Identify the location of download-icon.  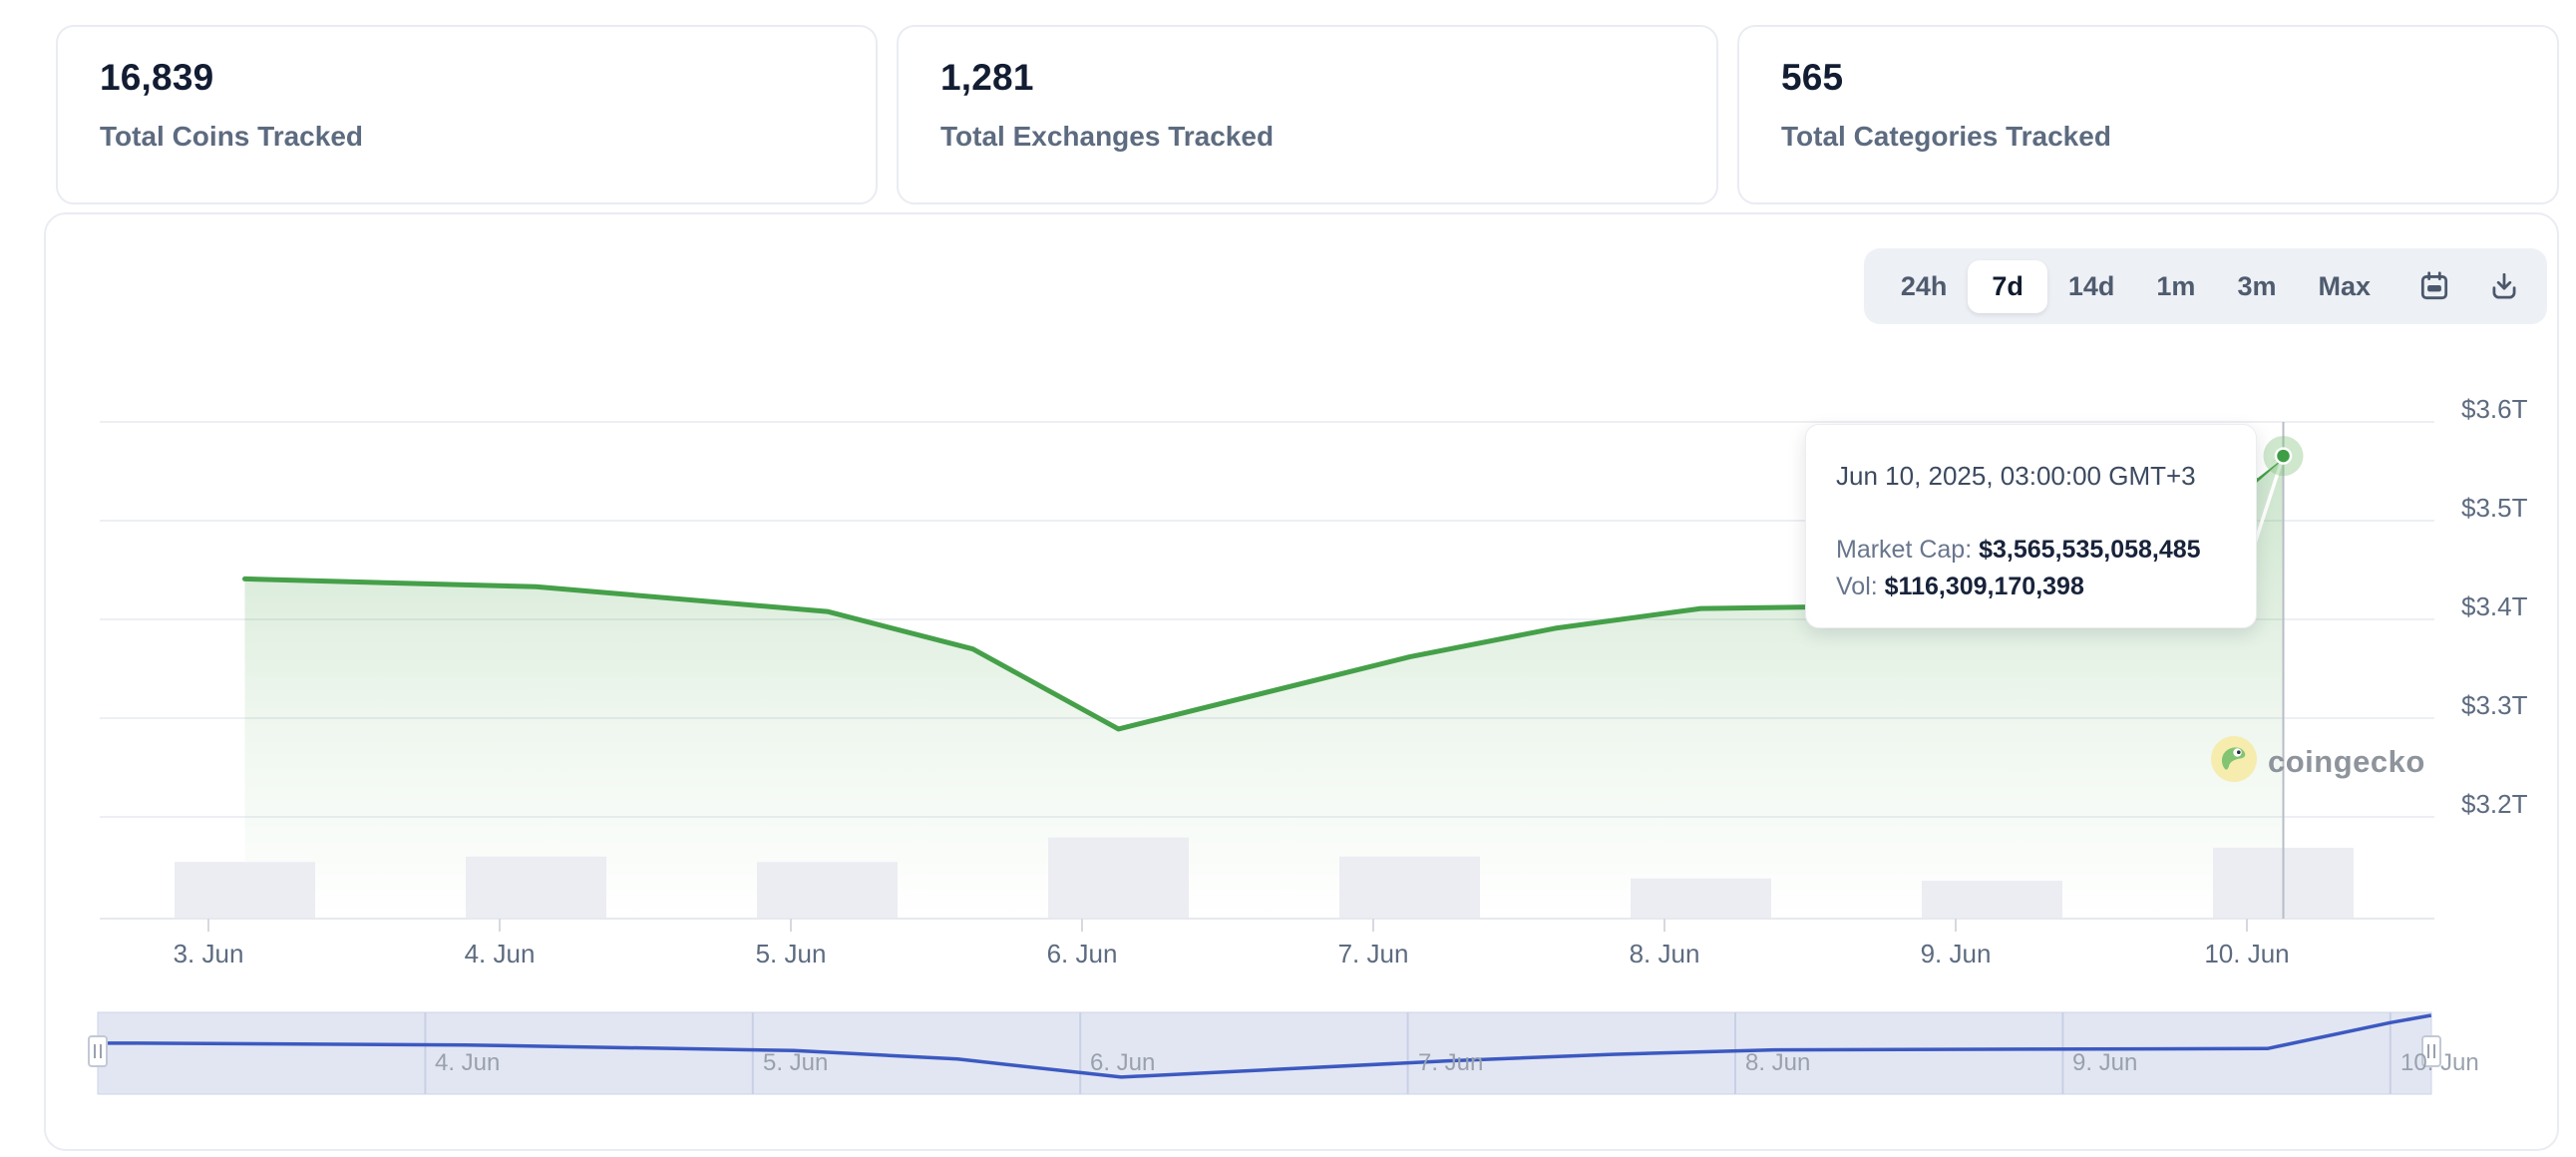
(2504, 286).